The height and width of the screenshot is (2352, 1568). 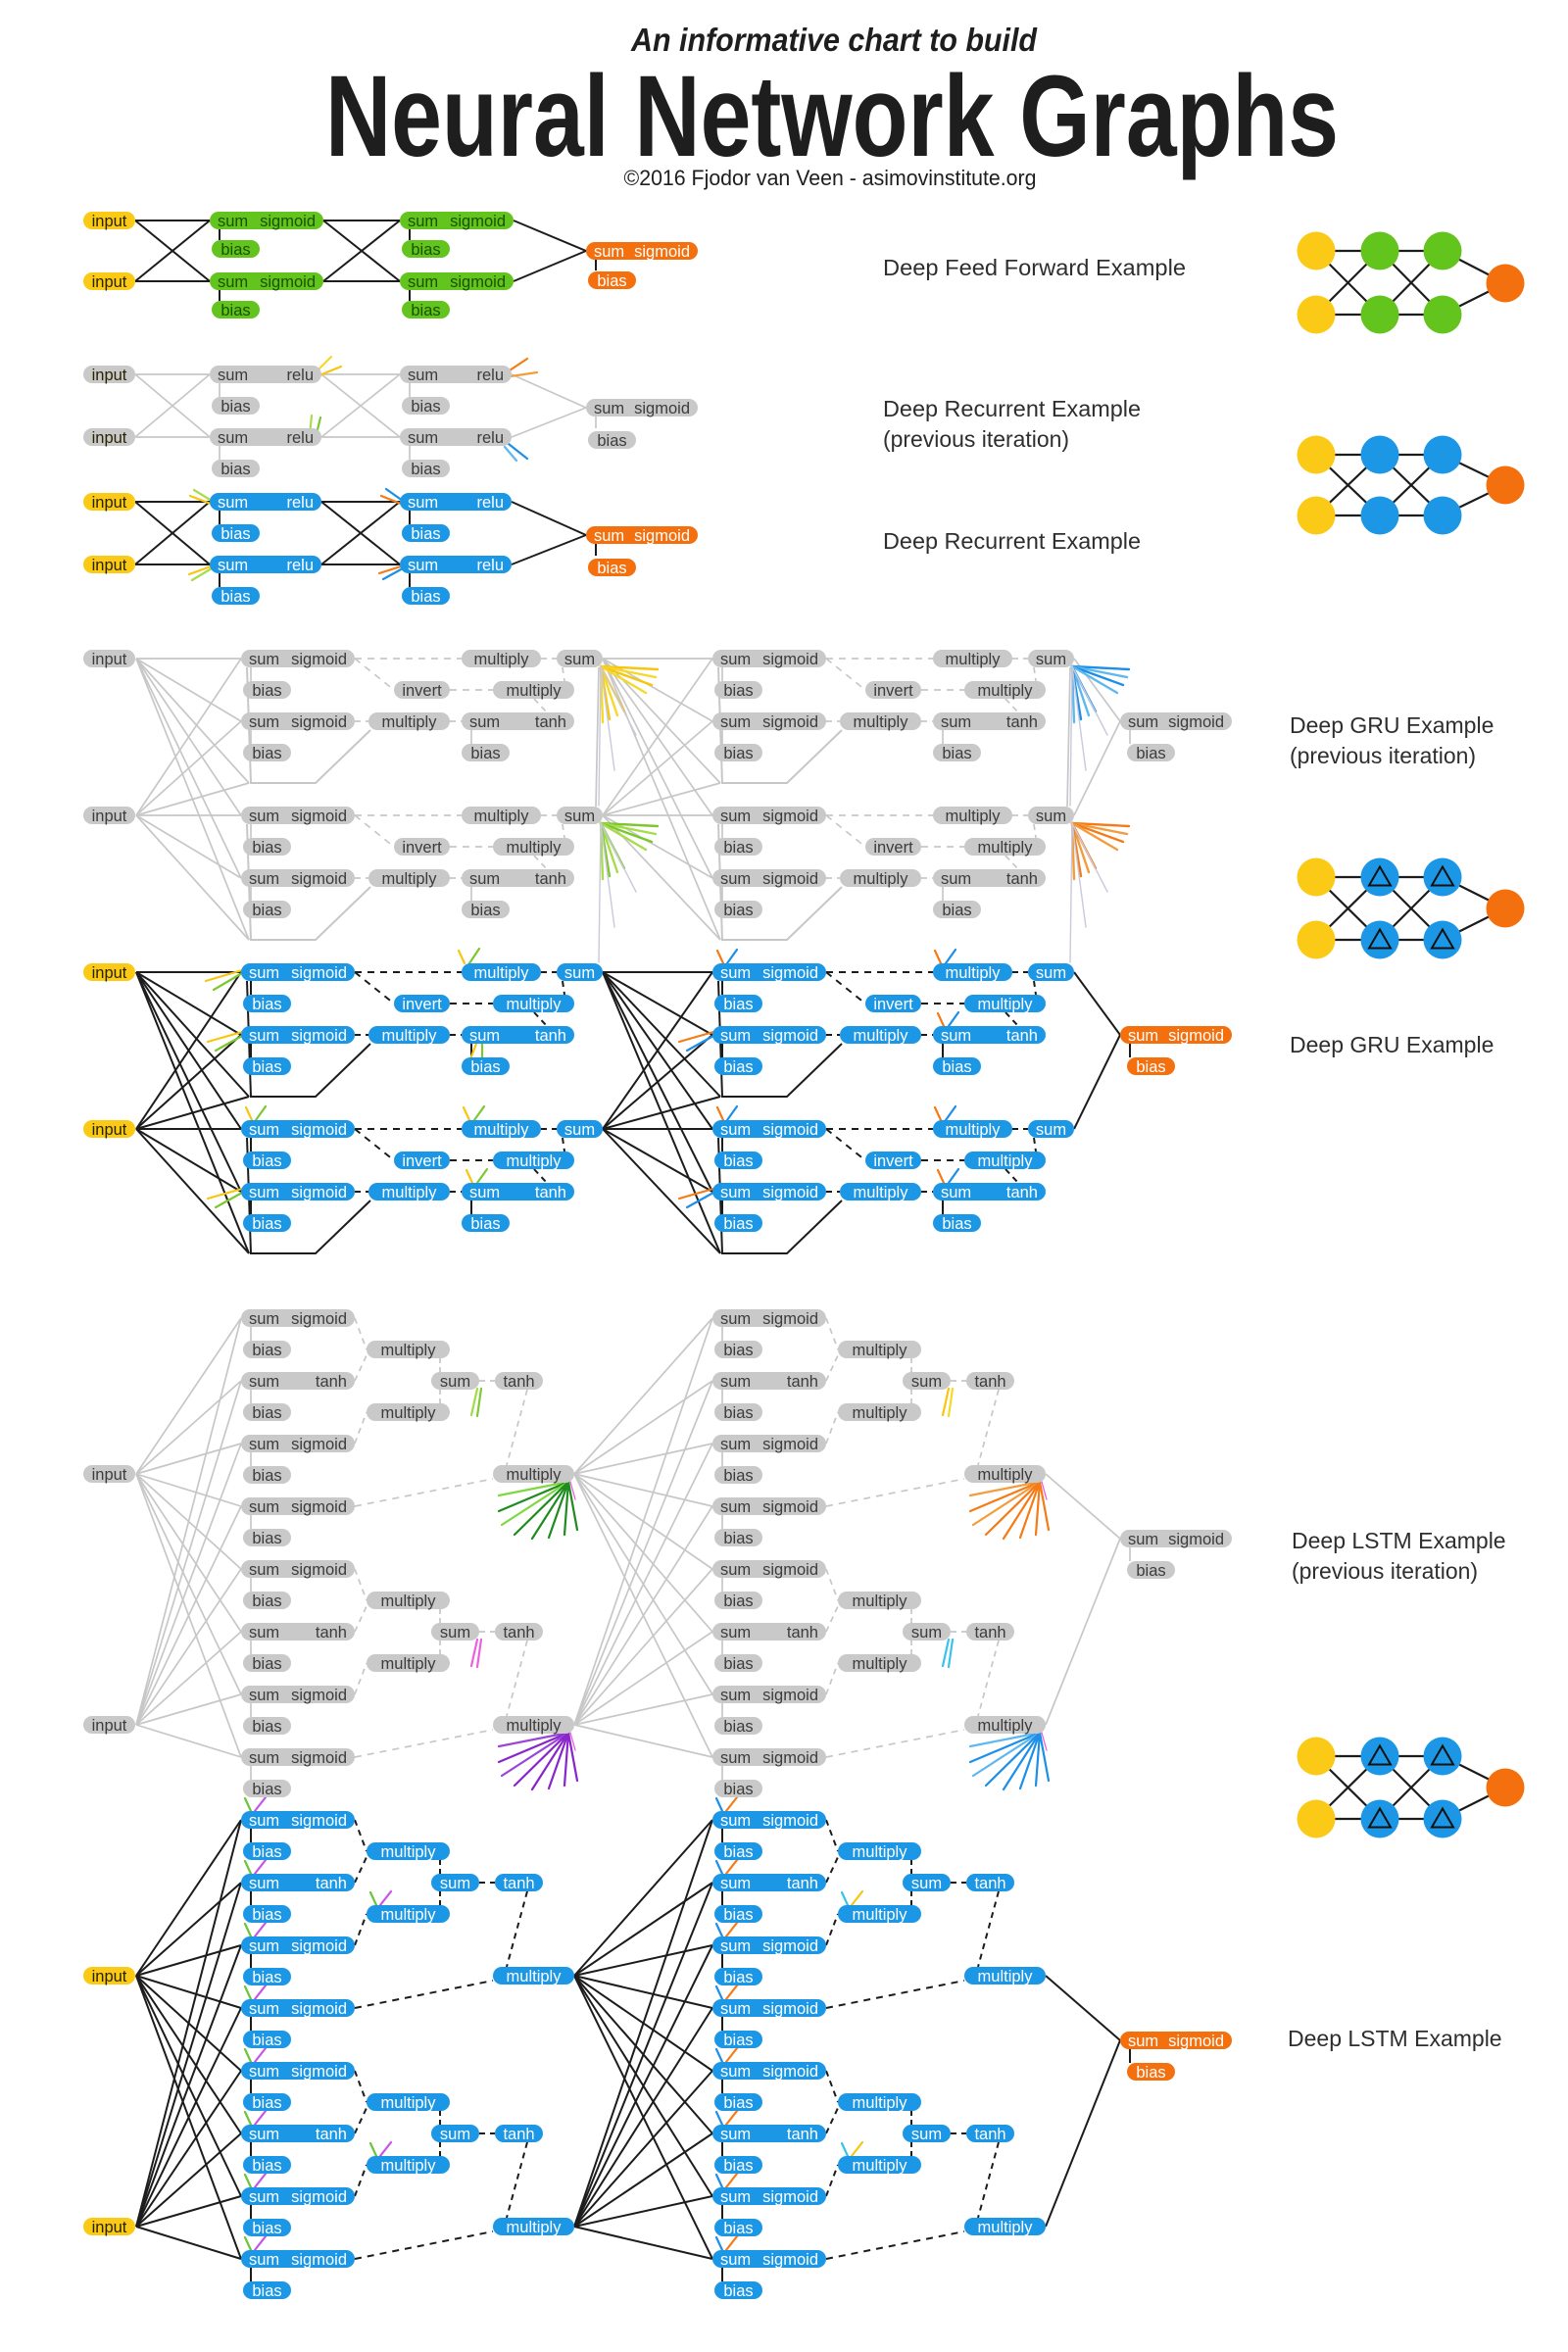 I want to click on svg-text: An informative chart to build, so click(x=834, y=40).